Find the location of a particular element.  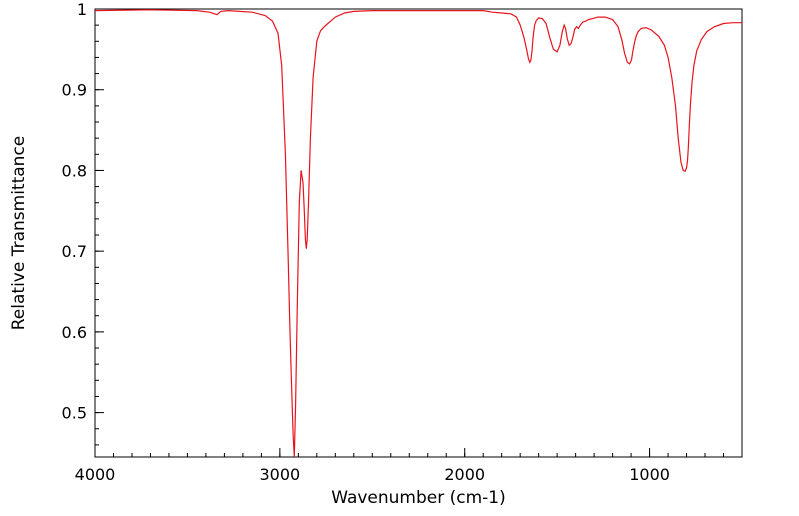

x-tick-label: 1000 is located at coordinates (649, 474).